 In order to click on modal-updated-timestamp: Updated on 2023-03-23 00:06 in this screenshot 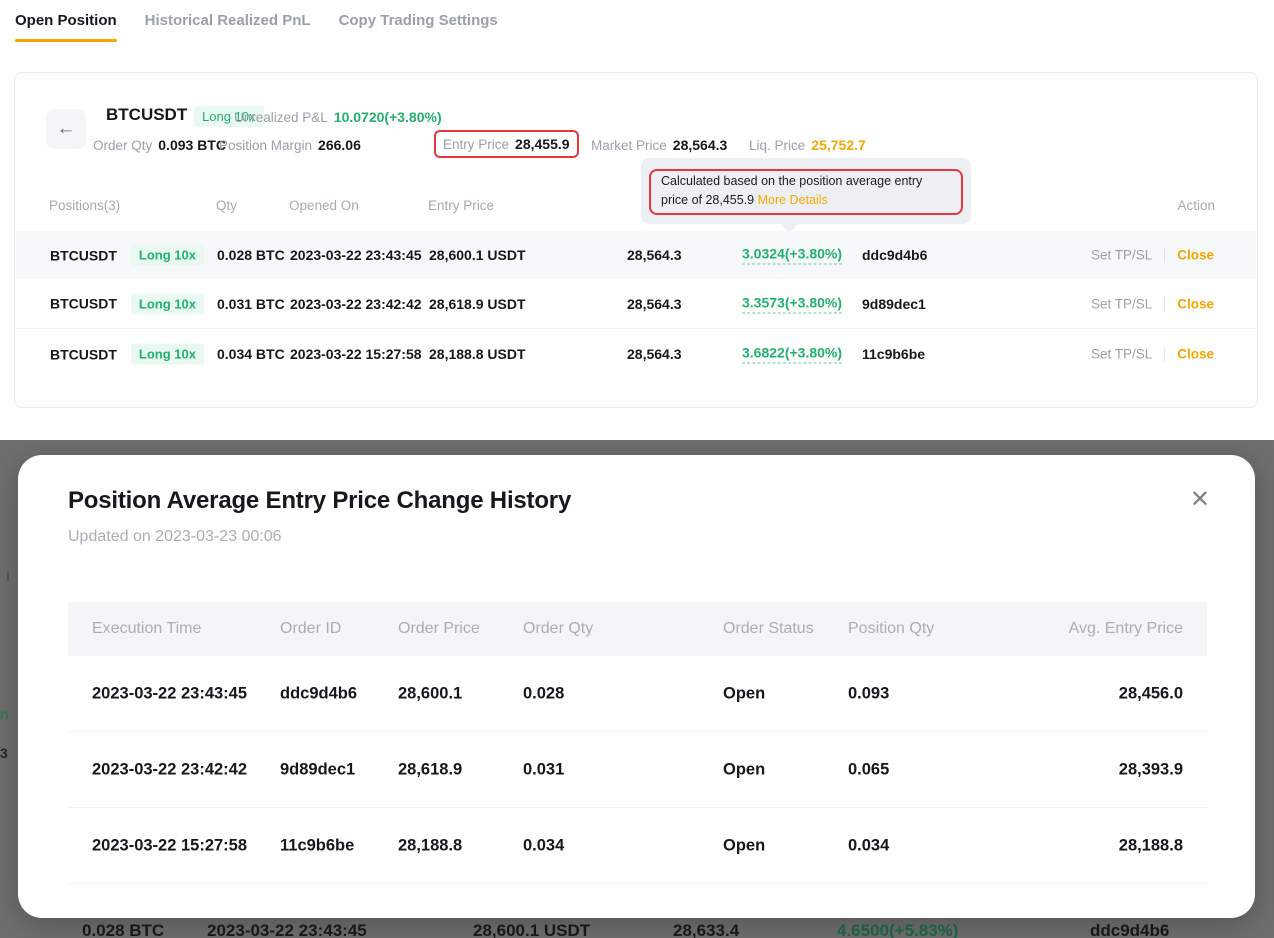, I will do `click(175, 536)`.